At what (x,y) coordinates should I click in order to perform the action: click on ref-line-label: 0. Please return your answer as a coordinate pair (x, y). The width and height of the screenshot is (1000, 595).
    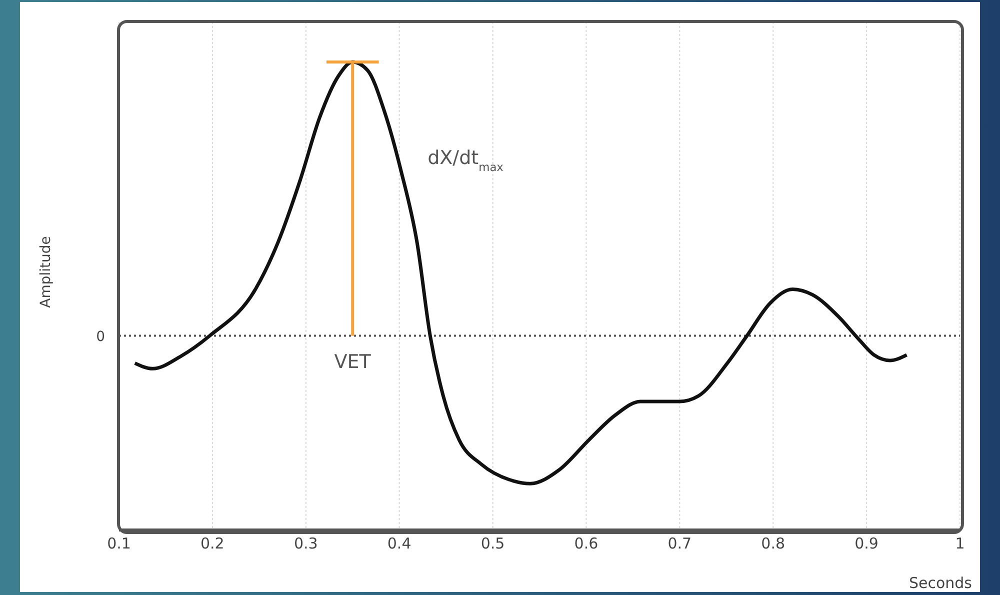
    Looking at the image, I should click on (100, 336).